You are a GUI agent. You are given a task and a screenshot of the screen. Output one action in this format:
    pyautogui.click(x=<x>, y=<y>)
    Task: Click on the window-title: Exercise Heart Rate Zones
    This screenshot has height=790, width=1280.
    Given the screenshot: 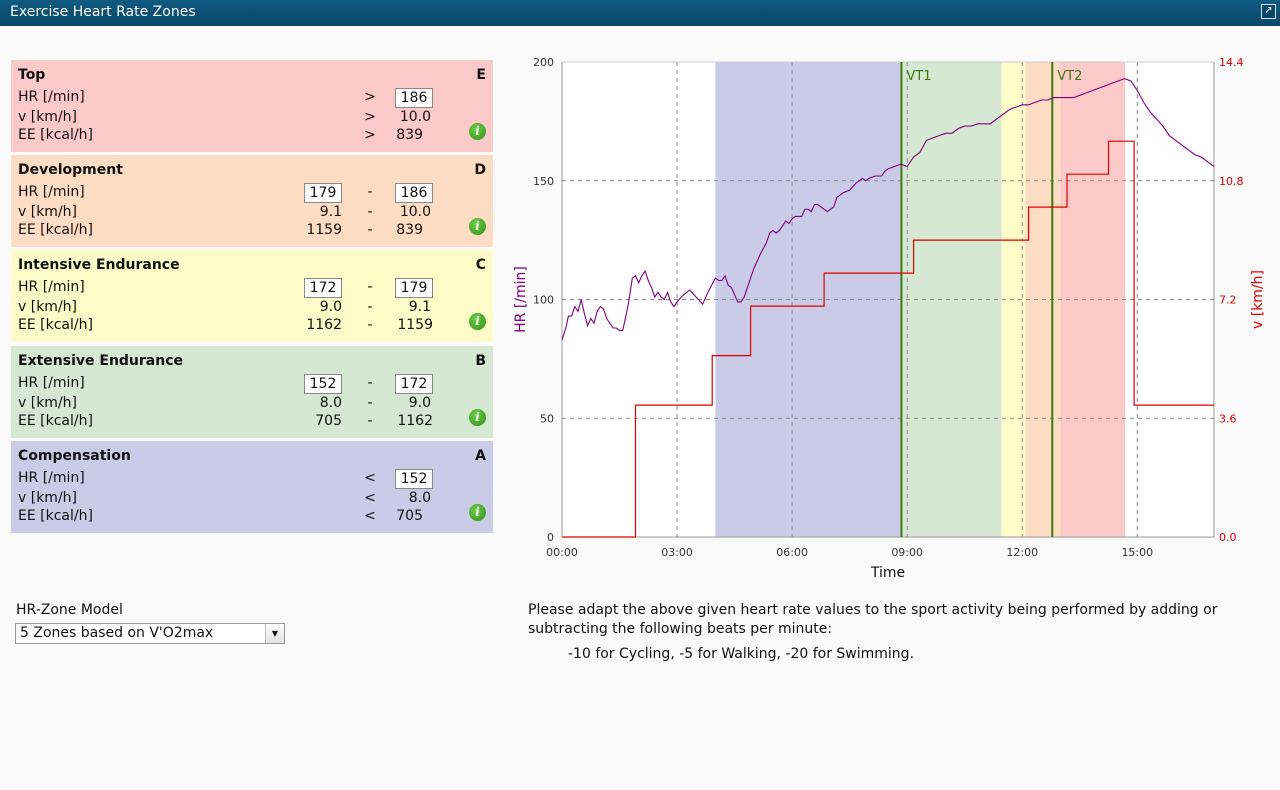 What is the action you would take?
    pyautogui.click(x=103, y=12)
    